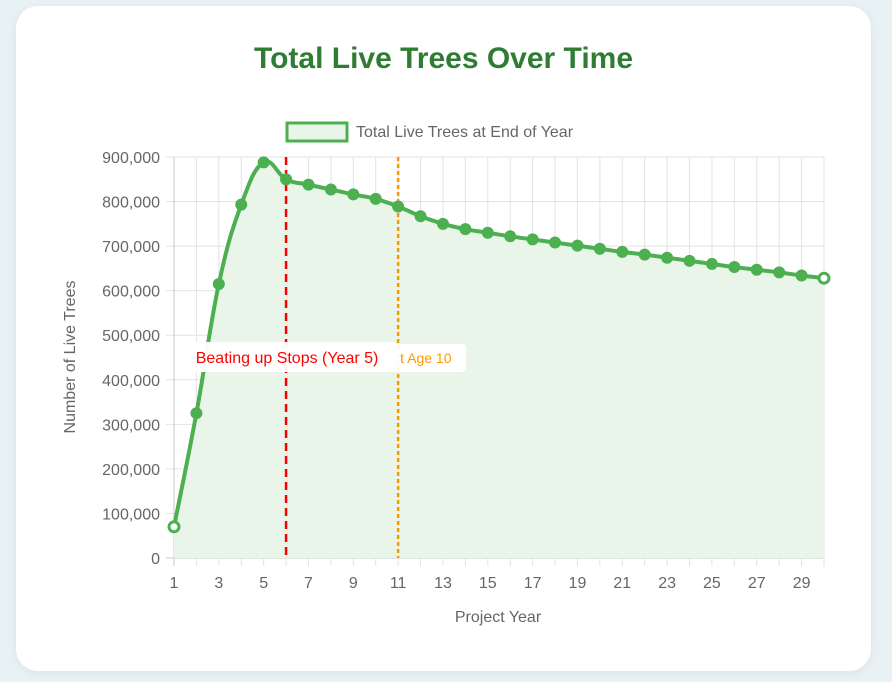 The image size is (892, 682). Describe the element at coordinates (443, 58) in the screenshot. I see `chart-title: Total Live Trees Over Time` at that location.